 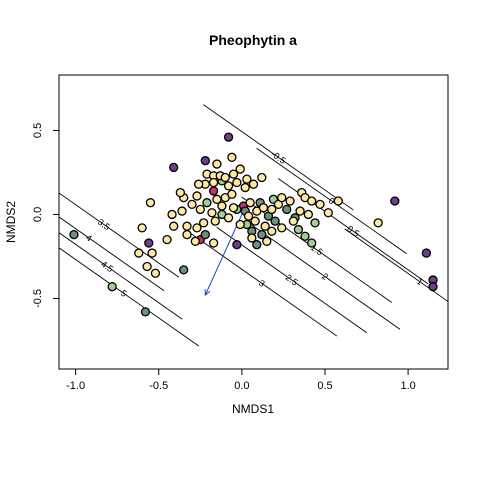 I want to click on contour-label: 0, so click(x=332, y=200).